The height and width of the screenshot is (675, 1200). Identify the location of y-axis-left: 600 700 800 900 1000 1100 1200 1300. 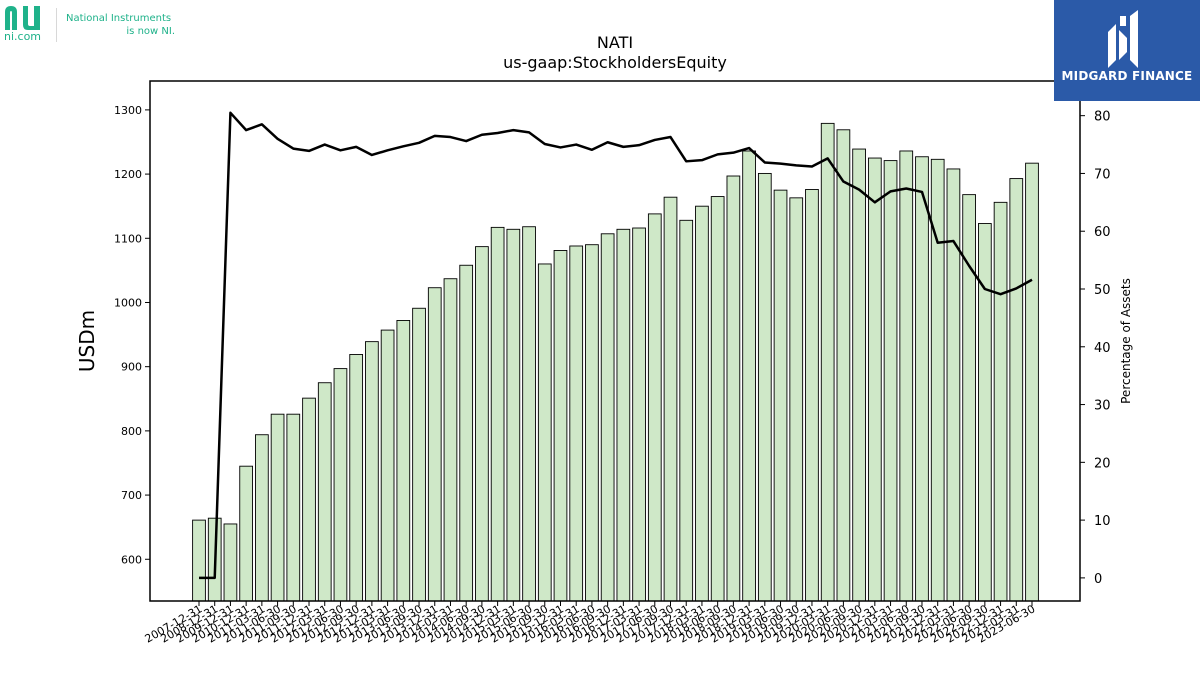
(132, 335).